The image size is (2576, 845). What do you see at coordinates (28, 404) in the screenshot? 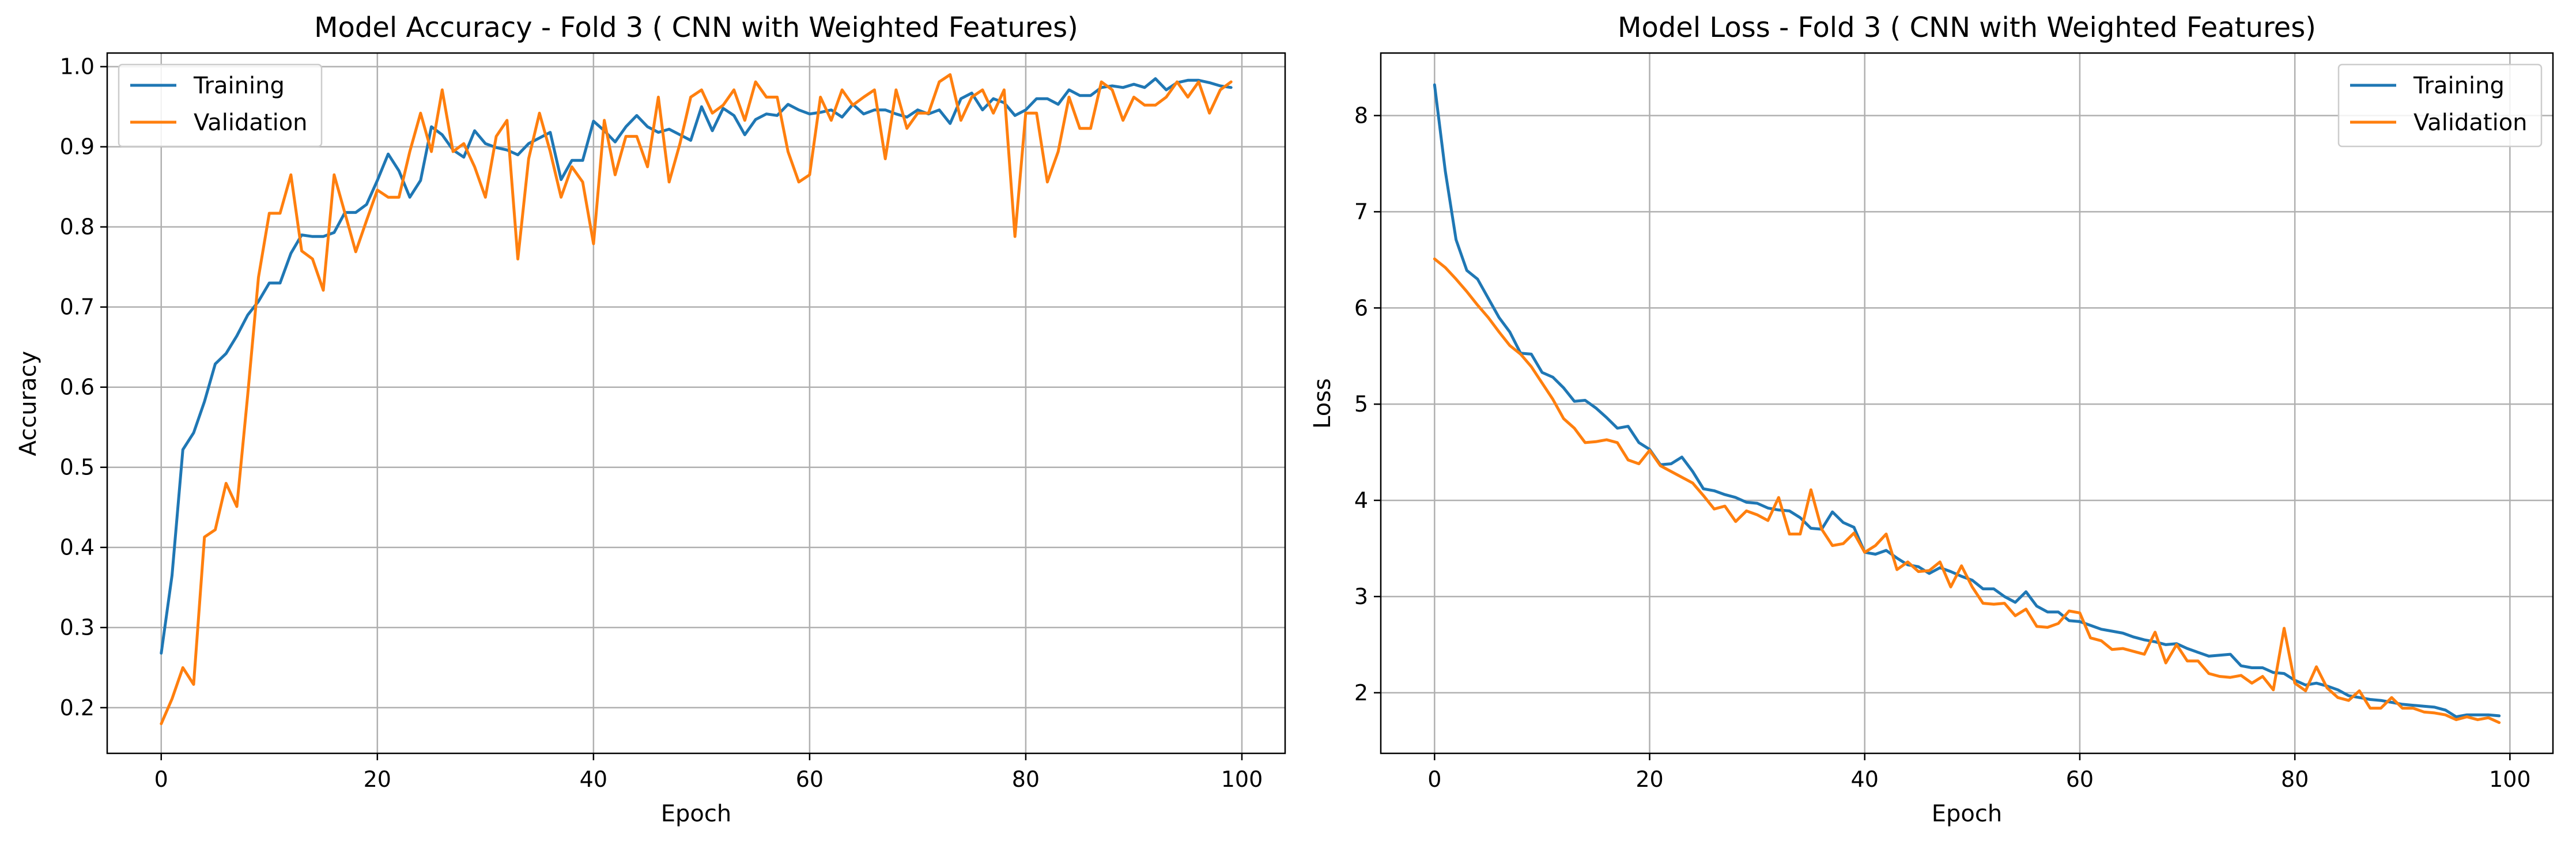
I see `accuracy-chart-ylabel: Accuracy` at bounding box center [28, 404].